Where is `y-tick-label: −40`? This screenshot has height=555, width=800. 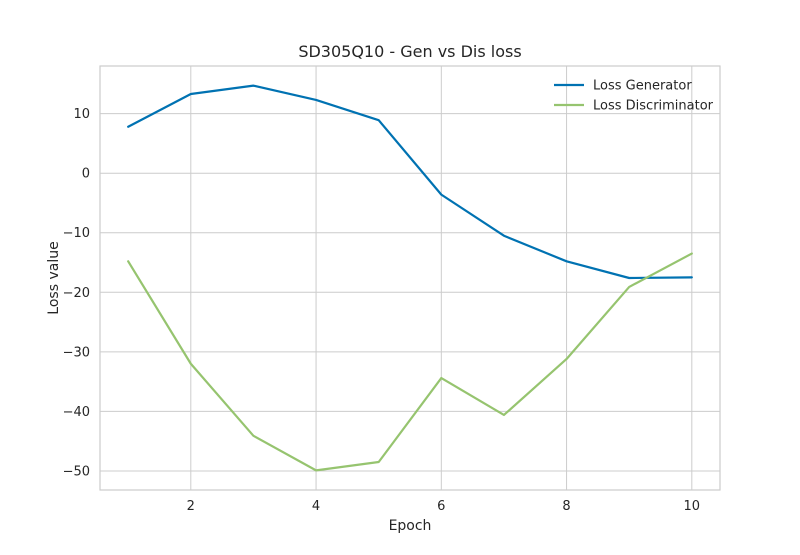 y-tick-label: −40 is located at coordinates (76, 412).